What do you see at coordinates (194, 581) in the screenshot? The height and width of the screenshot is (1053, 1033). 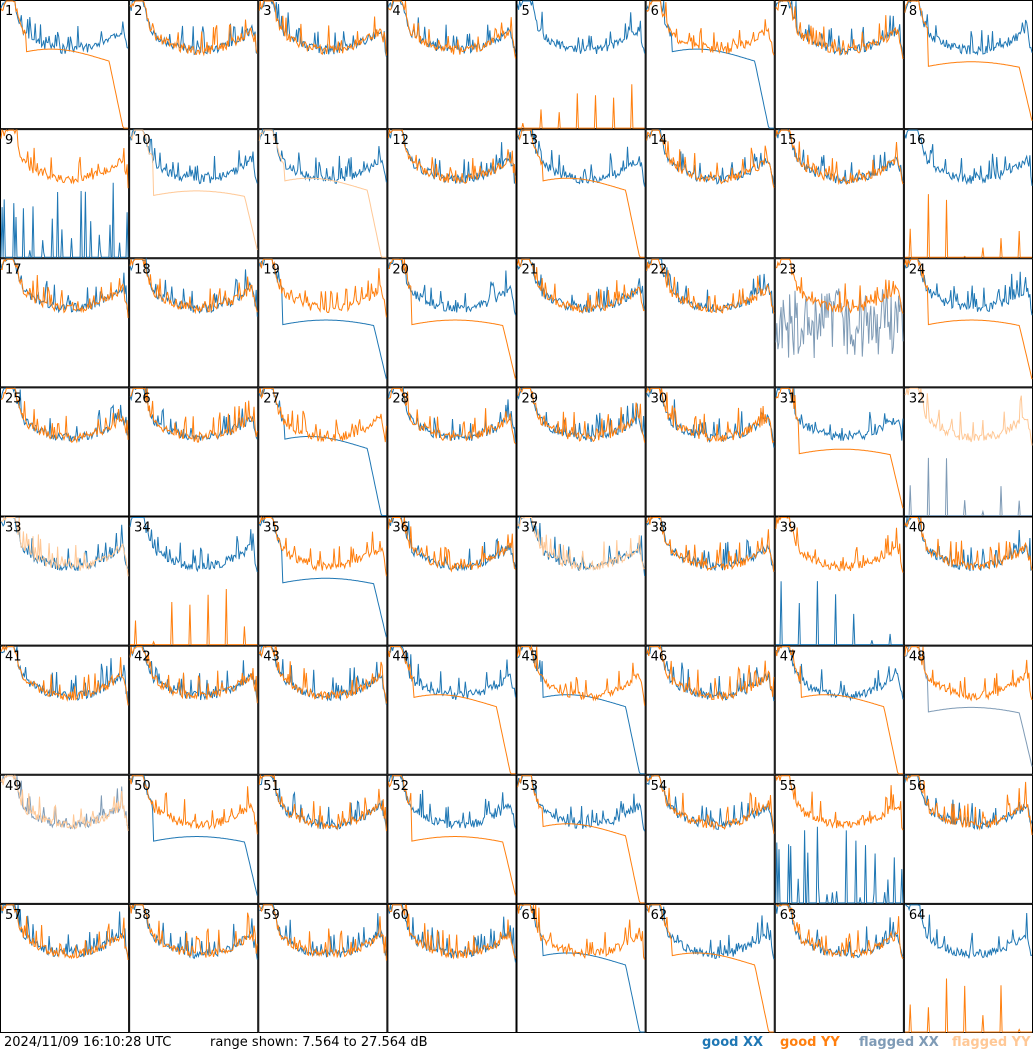 I see `panel-34: 34` at bounding box center [194, 581].